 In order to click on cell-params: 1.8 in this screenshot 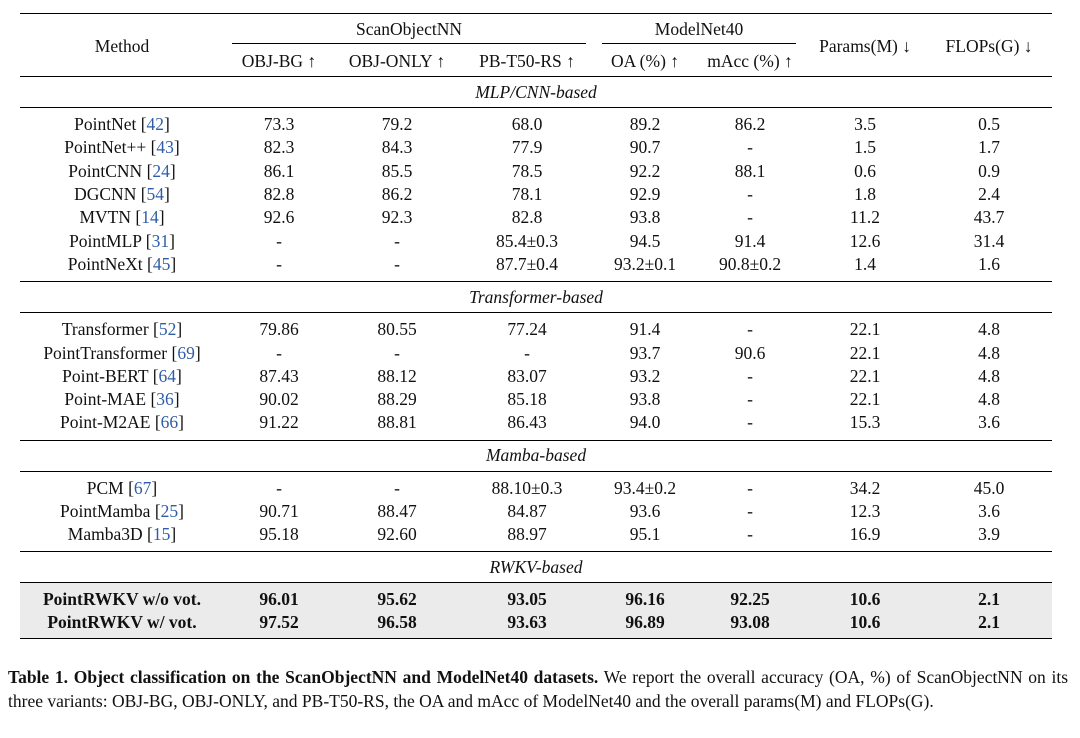, I will do `click(865, 194)`.